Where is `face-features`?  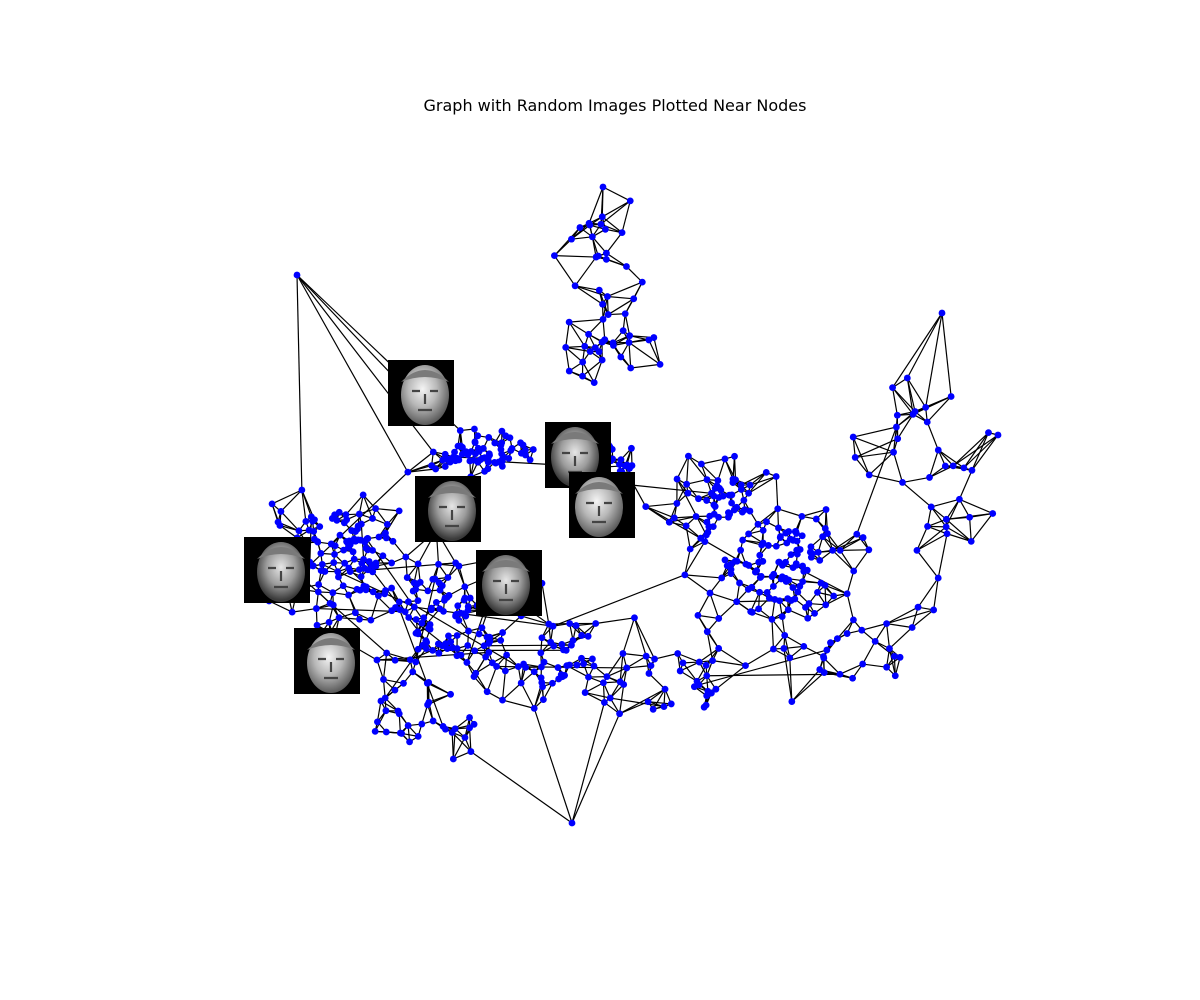
face-features is located at coordinates (281, 577).